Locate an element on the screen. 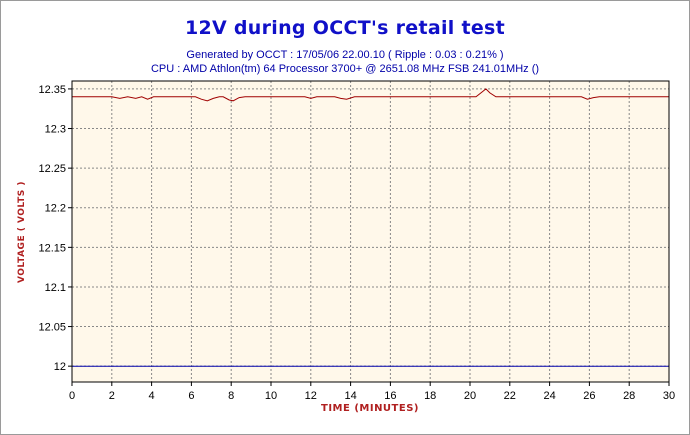 The height and width of the screenshot is (435, 690). x-axis-label: TIME (MINUTES) is located at coordinates (370, 408).